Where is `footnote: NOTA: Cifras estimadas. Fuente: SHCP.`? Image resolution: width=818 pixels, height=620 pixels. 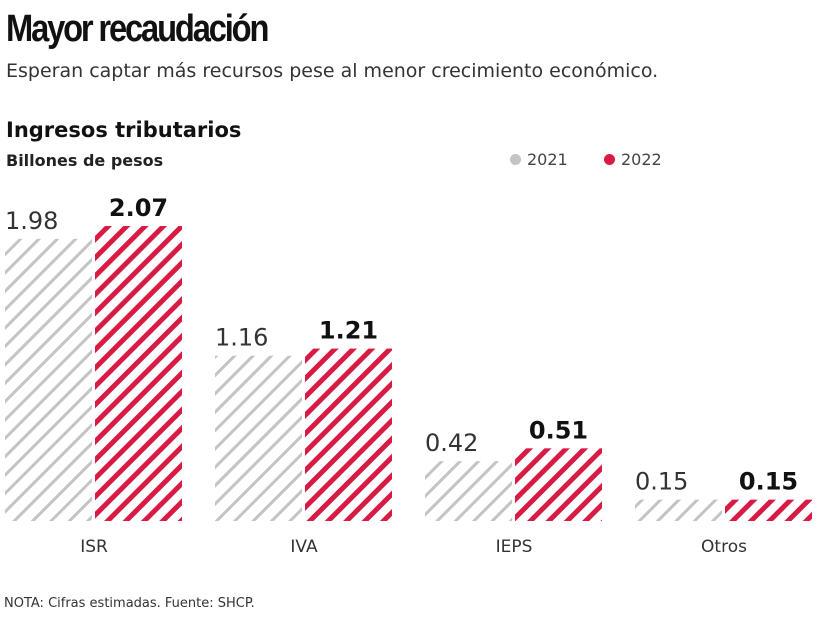 footnote: NOTA: Cifras estimadas. Fuente: SHCP. is located at coordinates (129, 603).